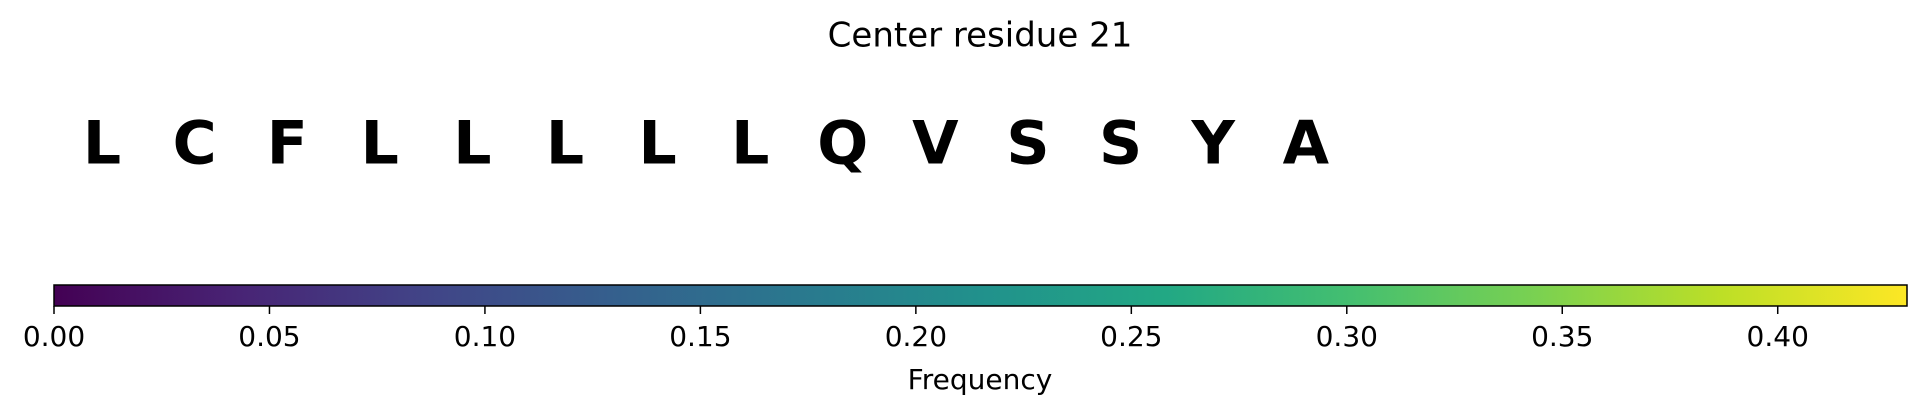 This screenshot has width=1917, height=416. I want to click on colorbar, so click(980, 295).